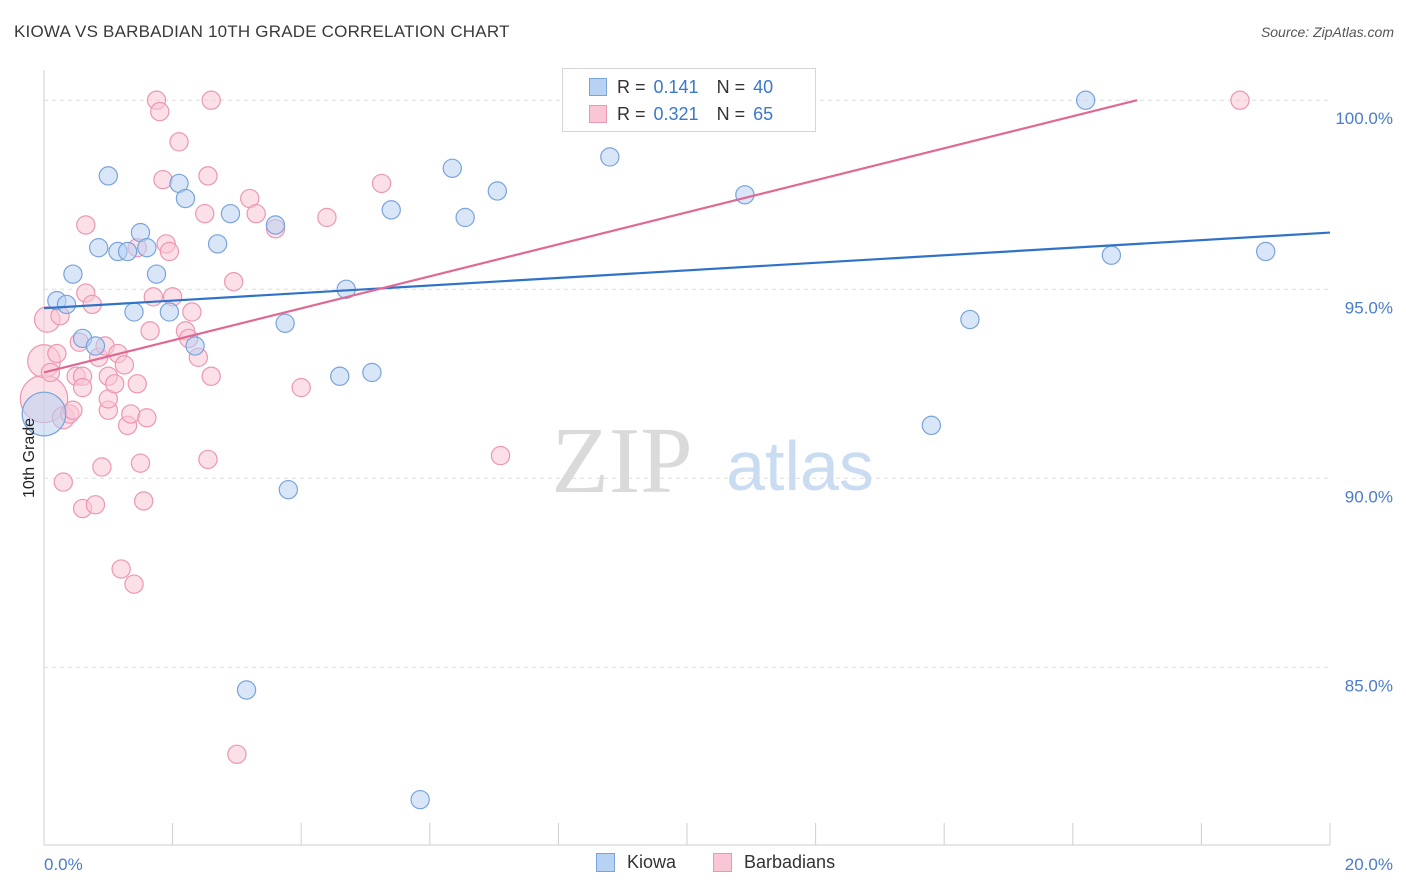 This screenshot has height=892, width=1406. What do you see at coordinates (29, 458) in the screenshot?
I see `y-axis-title: 10th Grade` at bounding box center [29, 458].